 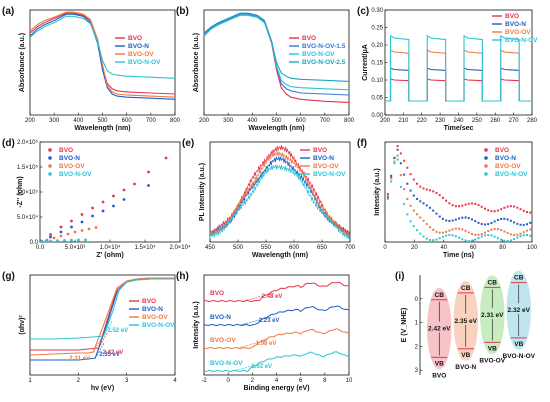 I want to click on x-tick-label: 40, so click(x=443, y=248).